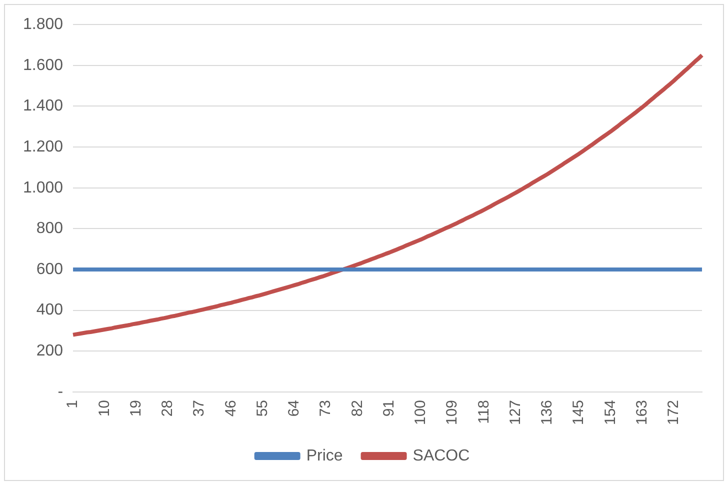 Image resolution: width=728 pixels, height=485 pixels. I want to click on y-tick-label: -, so click(61, 391).